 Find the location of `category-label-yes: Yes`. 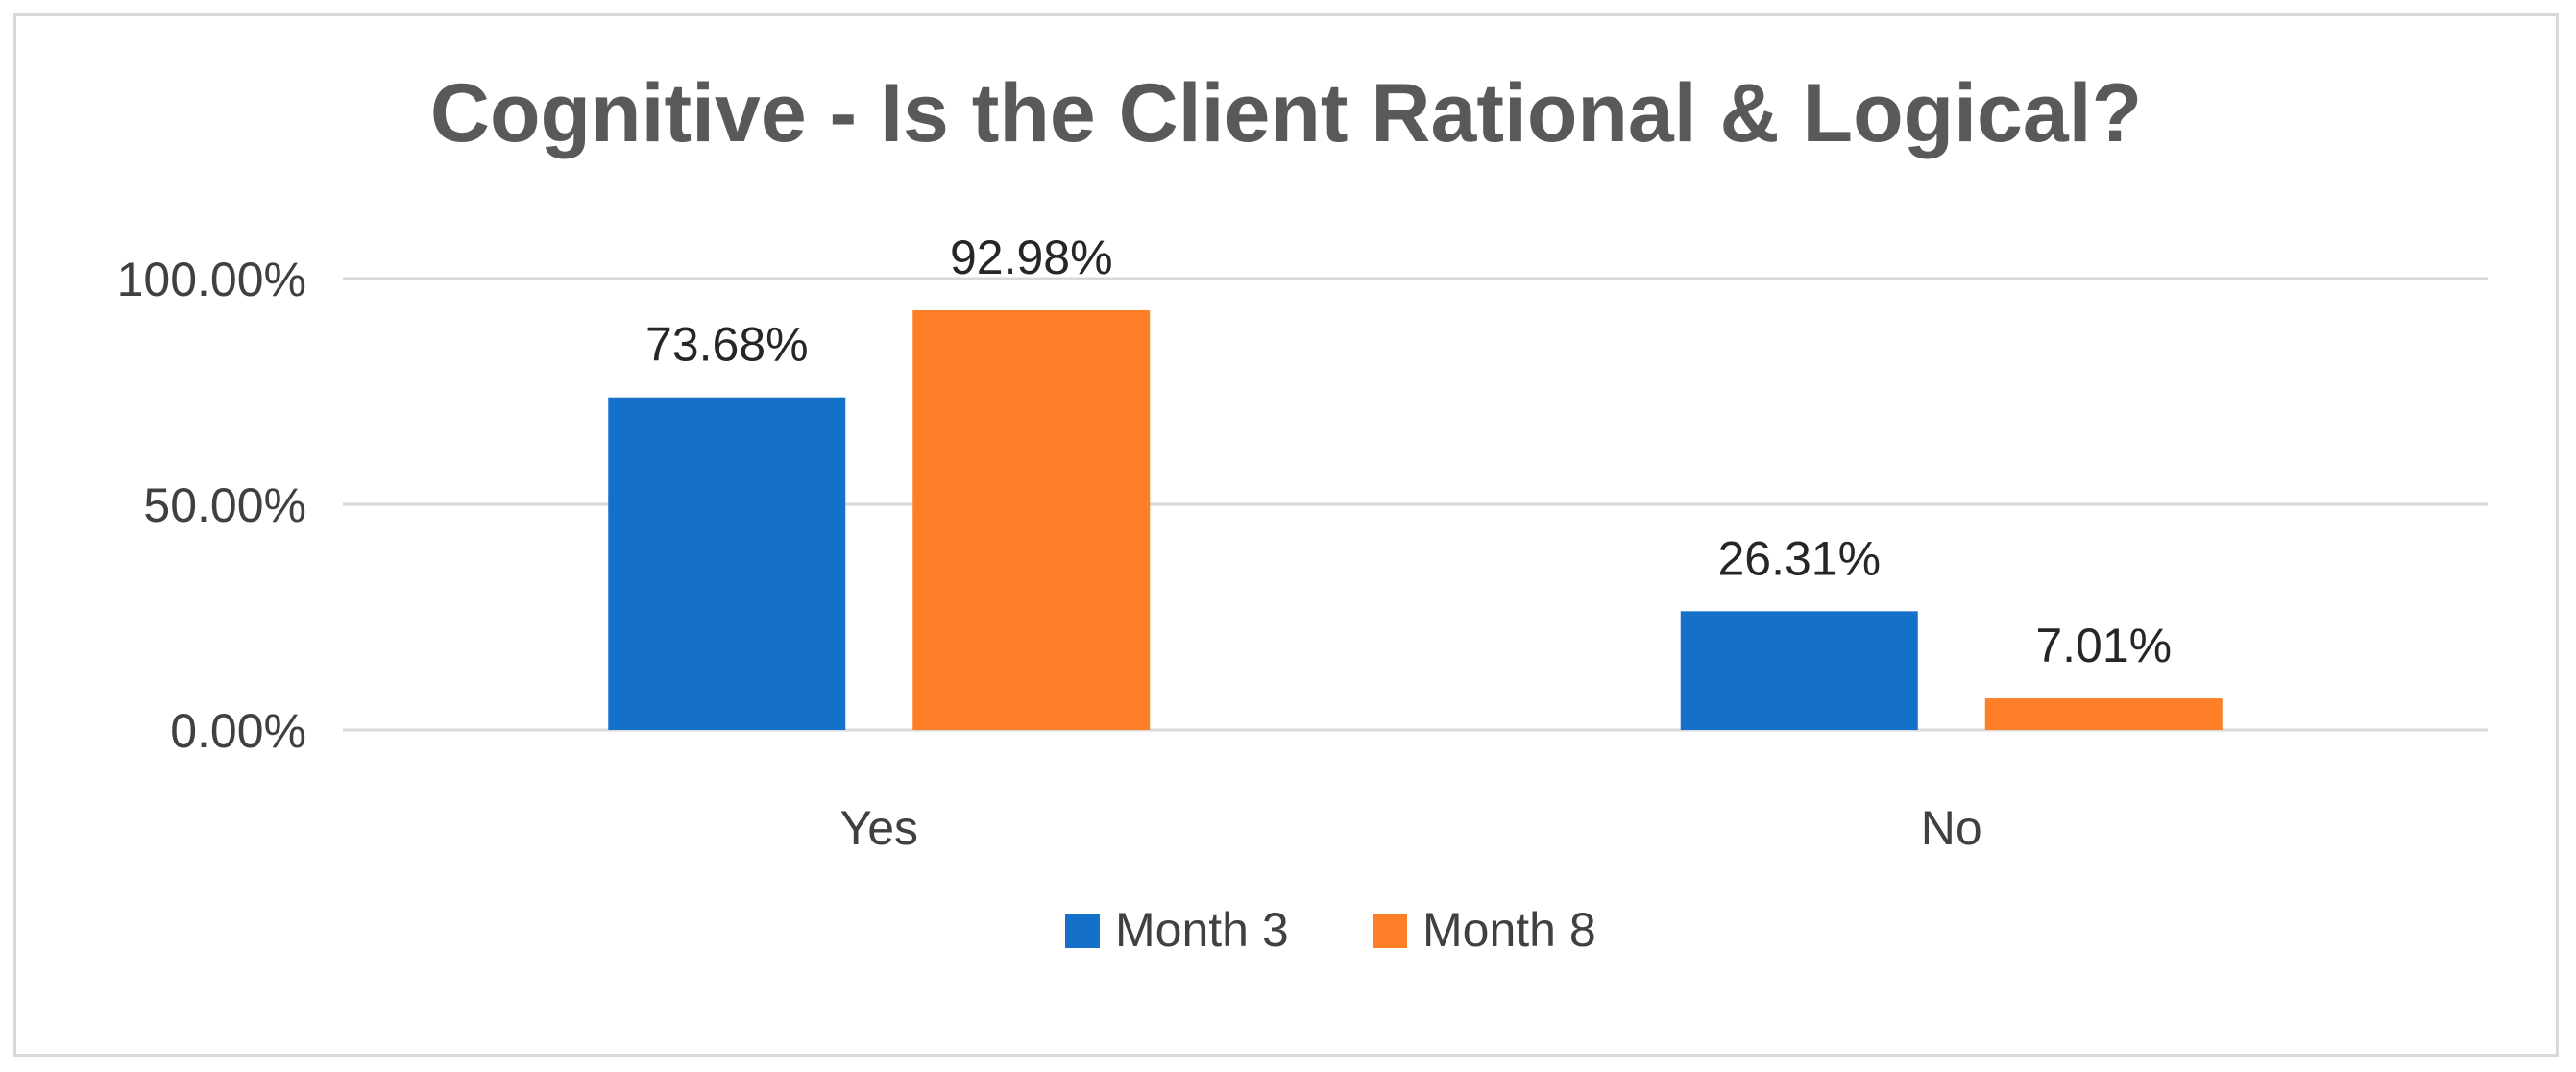

category-label-yes: Yes is located at coordinates (878, 828).